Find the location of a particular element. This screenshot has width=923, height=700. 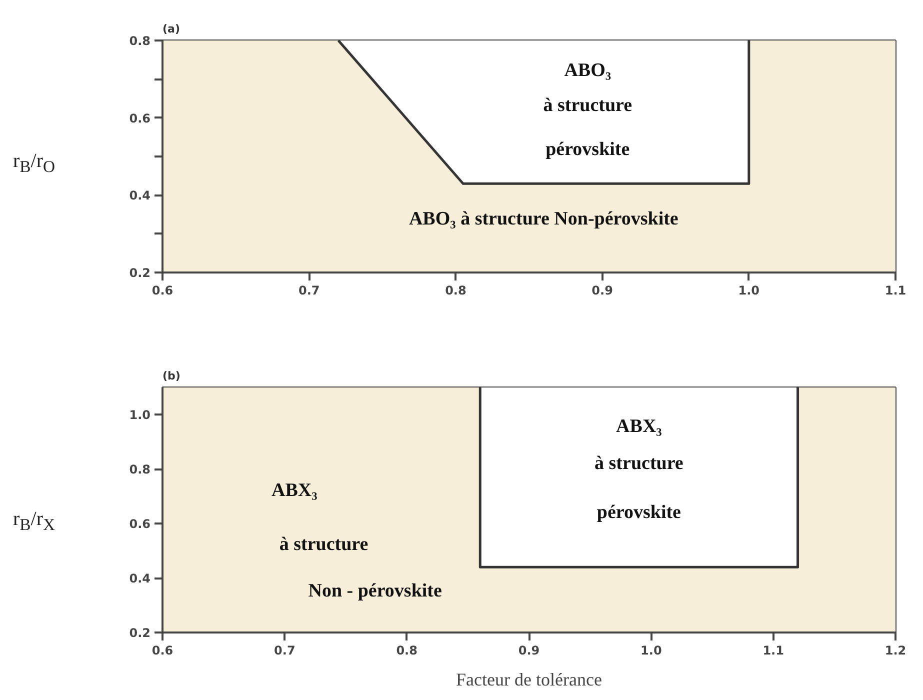

y-axis-title: r$_{B}$/r$_{O}$ is located at coordinates (34, 163).